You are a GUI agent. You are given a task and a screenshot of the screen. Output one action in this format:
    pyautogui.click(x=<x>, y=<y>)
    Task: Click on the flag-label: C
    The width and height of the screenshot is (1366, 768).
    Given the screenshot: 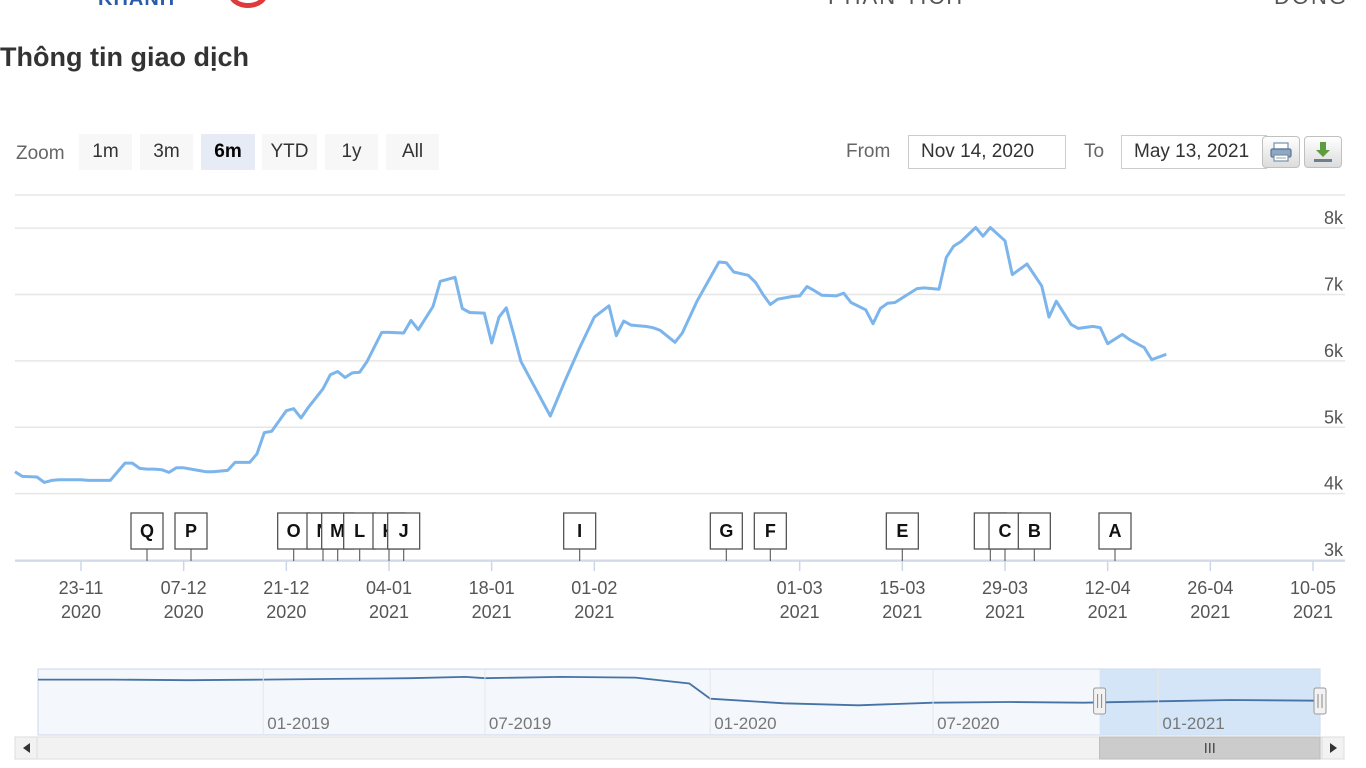 What is the action you would take?
    pyautogui.click(x=1005, y=531)
    